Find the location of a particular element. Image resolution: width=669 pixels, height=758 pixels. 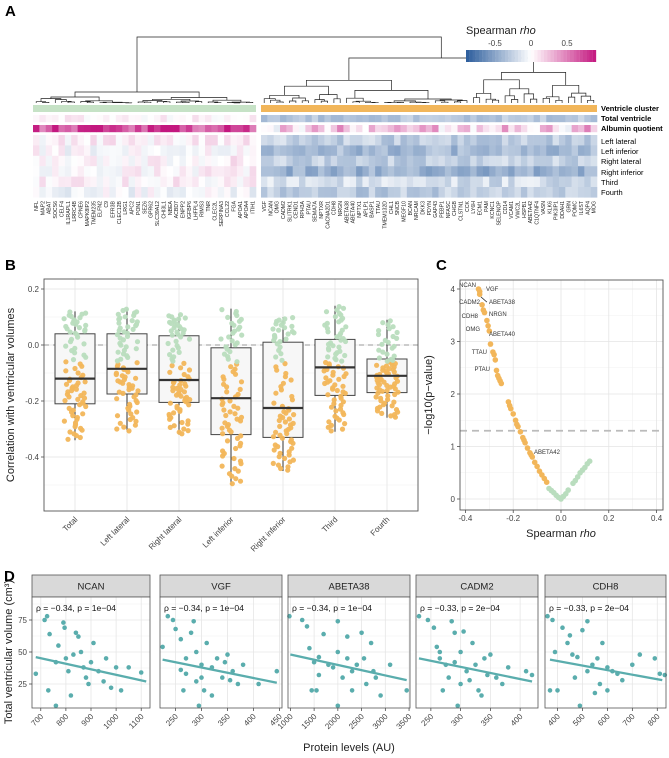

point-label: OMG is located at coordinates (473, 330).